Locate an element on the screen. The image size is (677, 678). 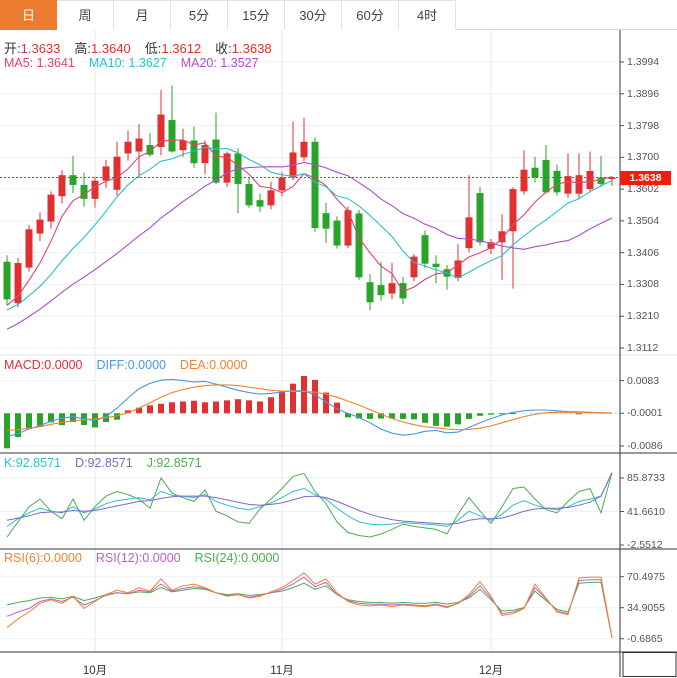
period-tabbar: 日 周 月 5分 15分 30分 60分 4时 is located at coordinates (338, 15).